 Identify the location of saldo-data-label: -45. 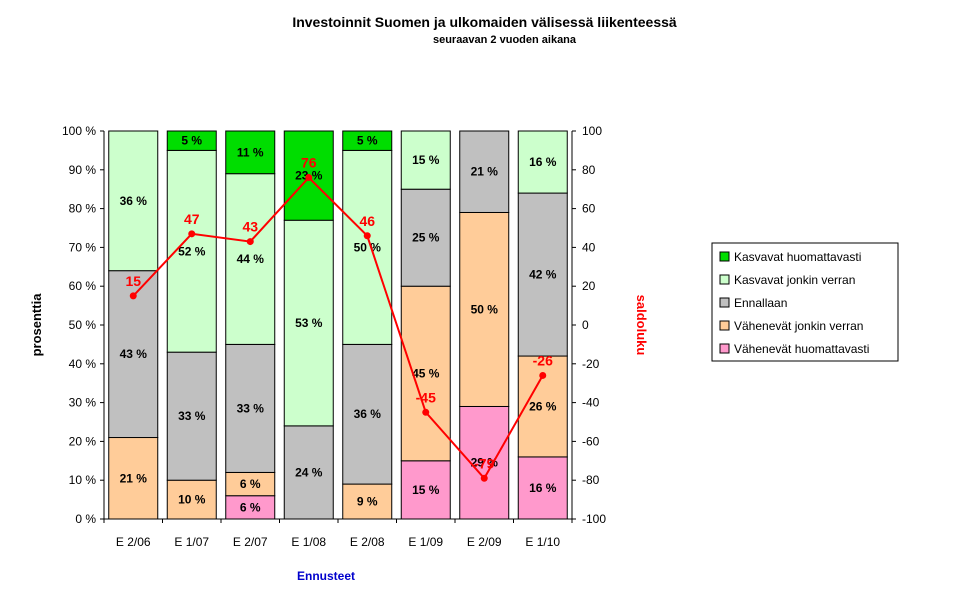
(426, 397).